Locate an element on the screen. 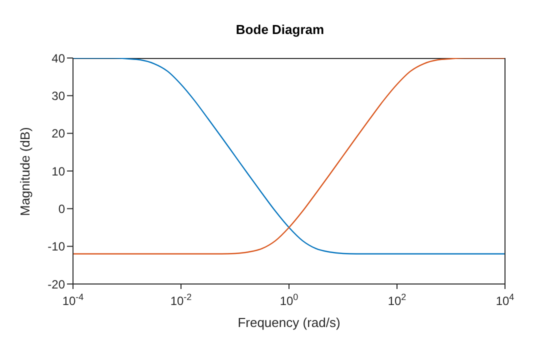 This screenshot has height=337, width=560. y-tick-label: 40 is located at coordinates (59, 58).